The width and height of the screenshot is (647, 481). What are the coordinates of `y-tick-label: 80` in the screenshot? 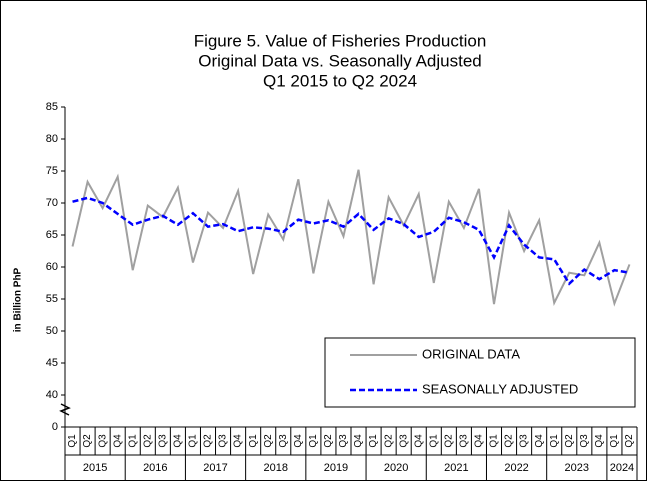 It's located at (52, 139).